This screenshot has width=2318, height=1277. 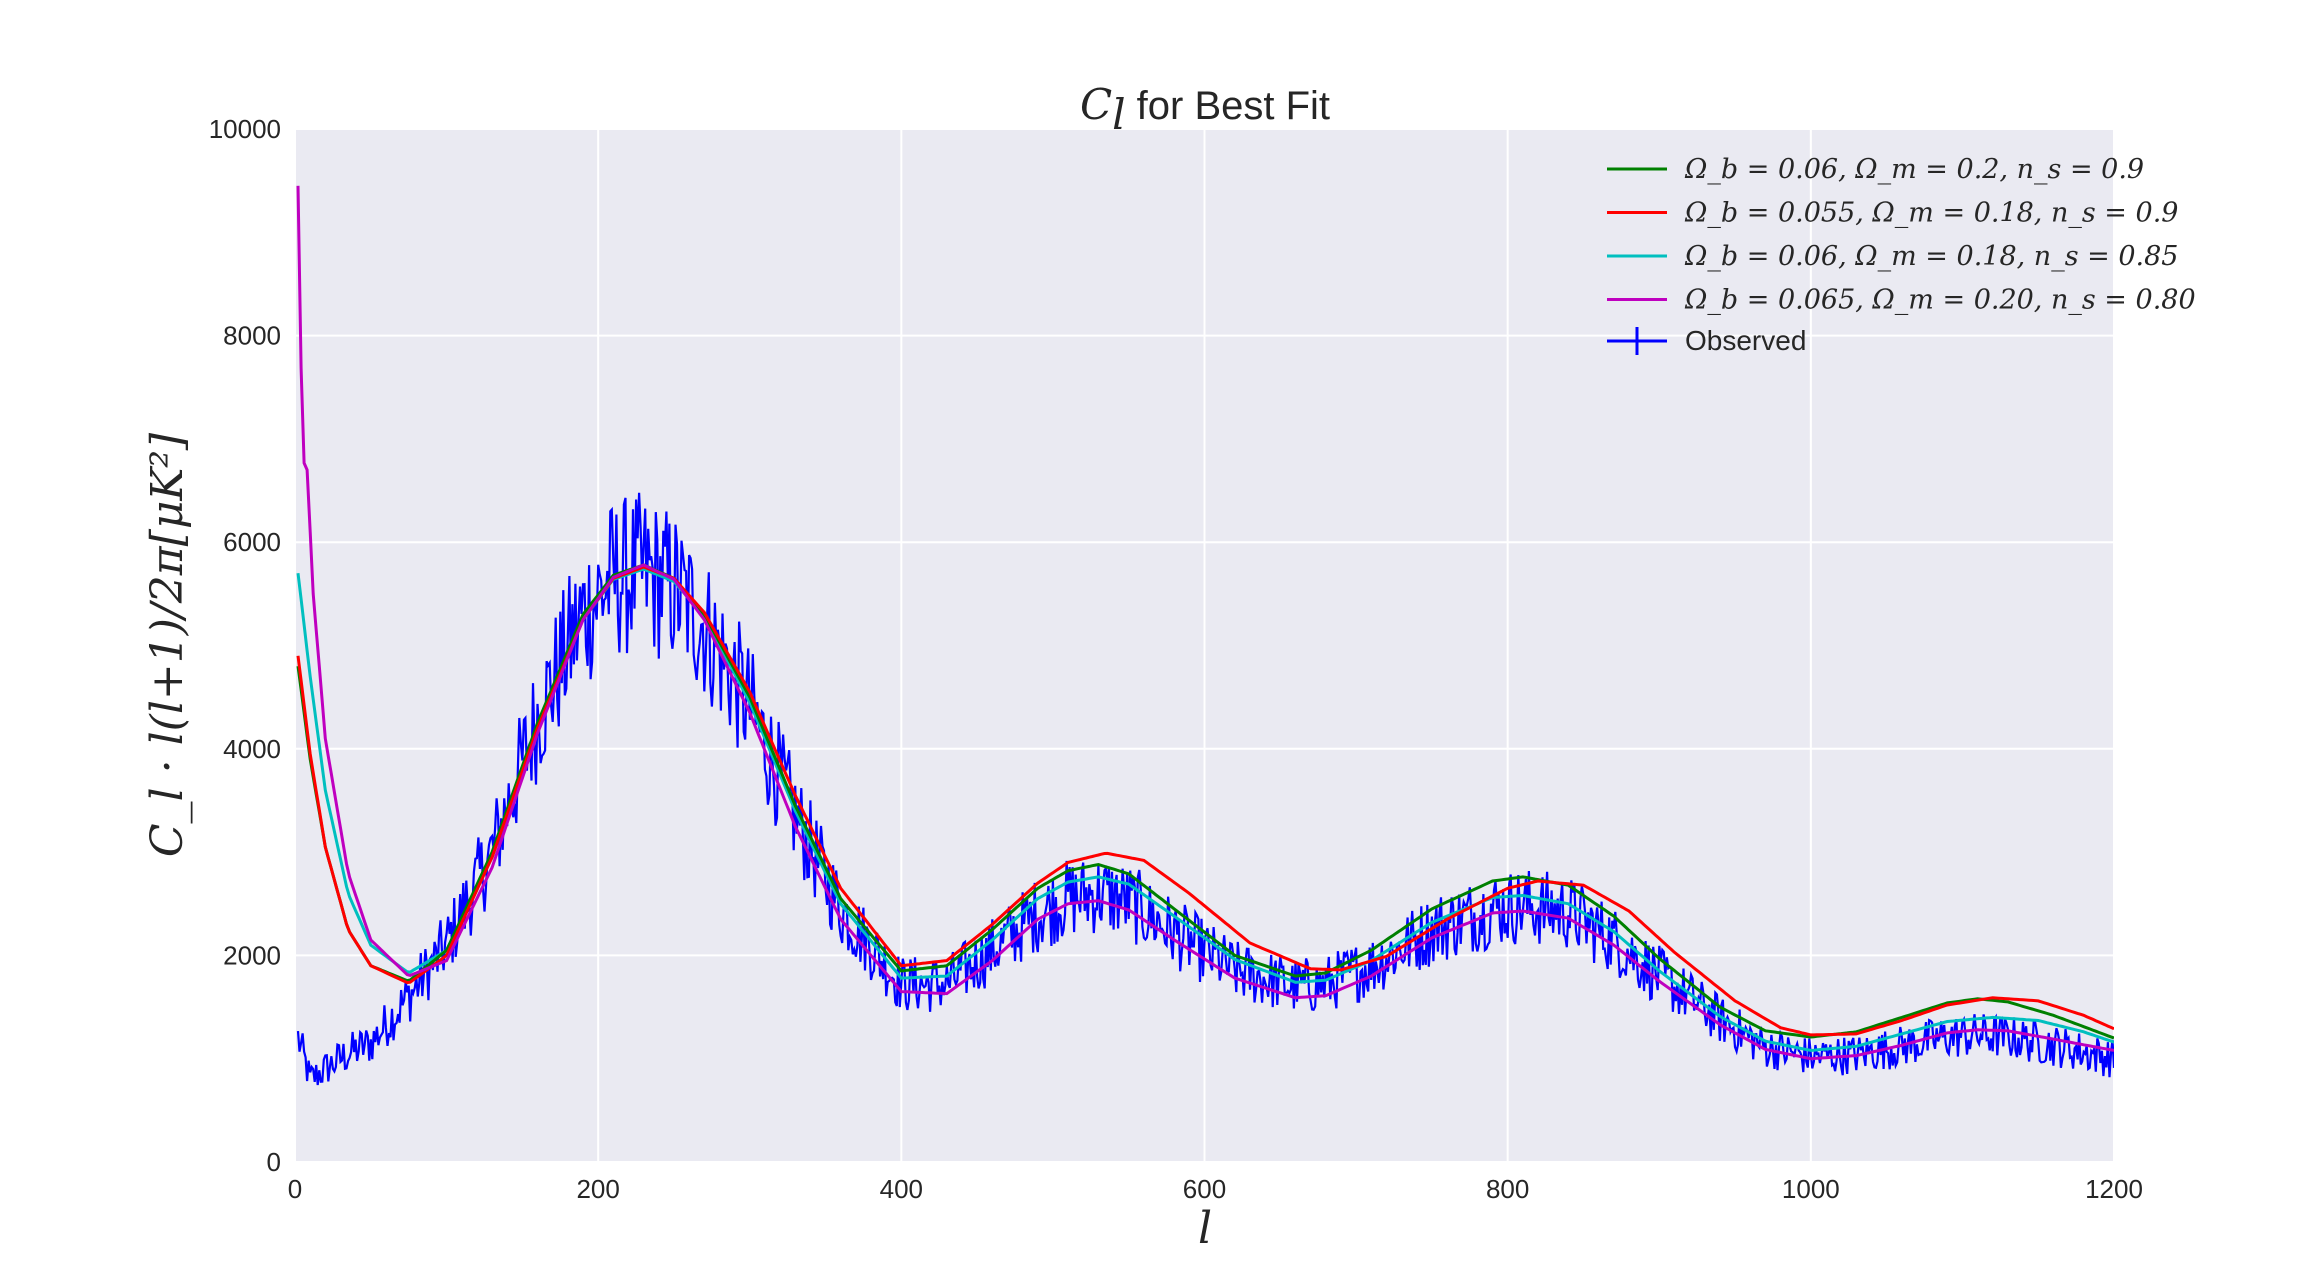 I want to click on y-tick-label: 6000, so click(x=252, y=542).